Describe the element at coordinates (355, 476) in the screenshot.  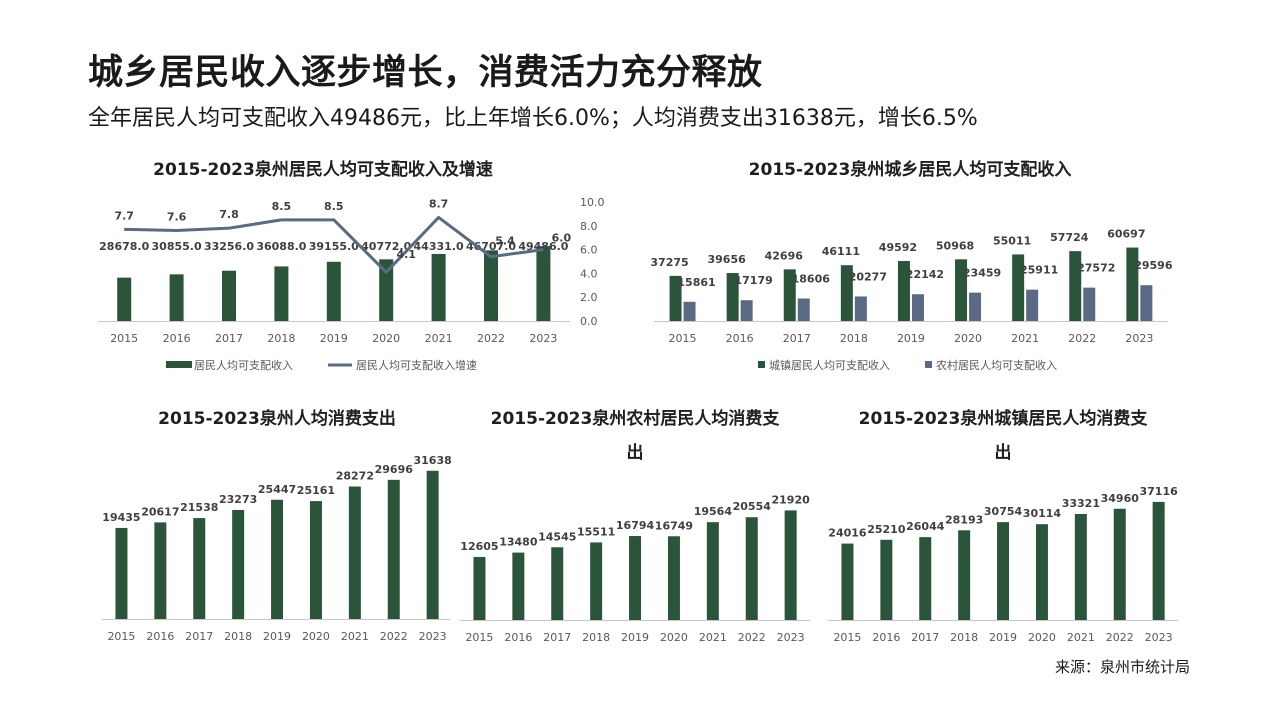
I see `consumption-bar-label: 28272` at that location.